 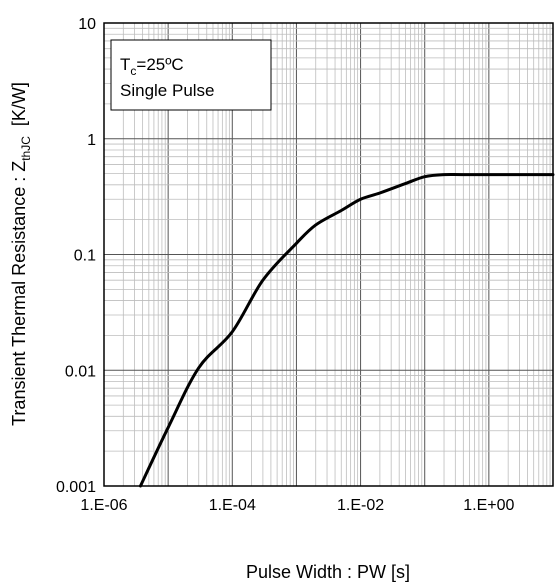 I want to click on legend-frame, so click(x=191, y=75).